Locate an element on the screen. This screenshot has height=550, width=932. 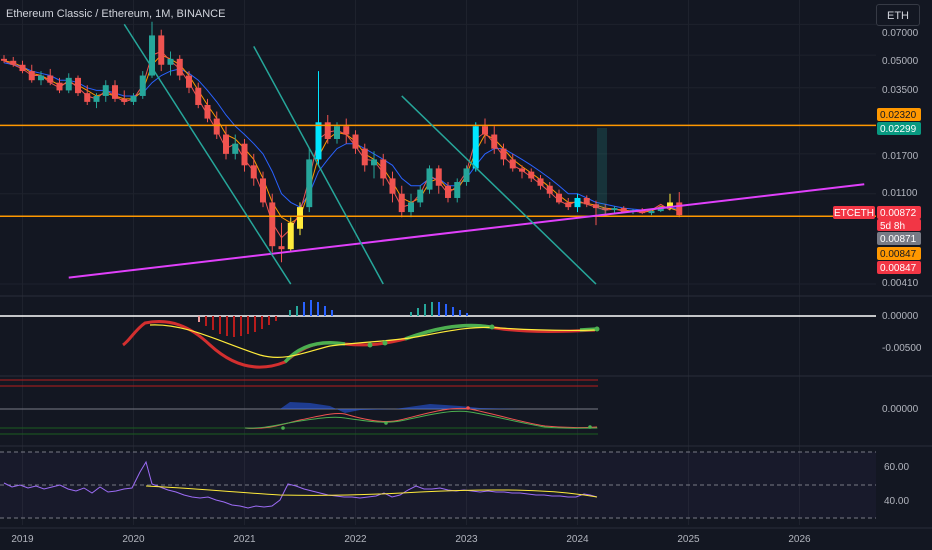
price-tag: 0.00872 is located at coordinates (899, 212).